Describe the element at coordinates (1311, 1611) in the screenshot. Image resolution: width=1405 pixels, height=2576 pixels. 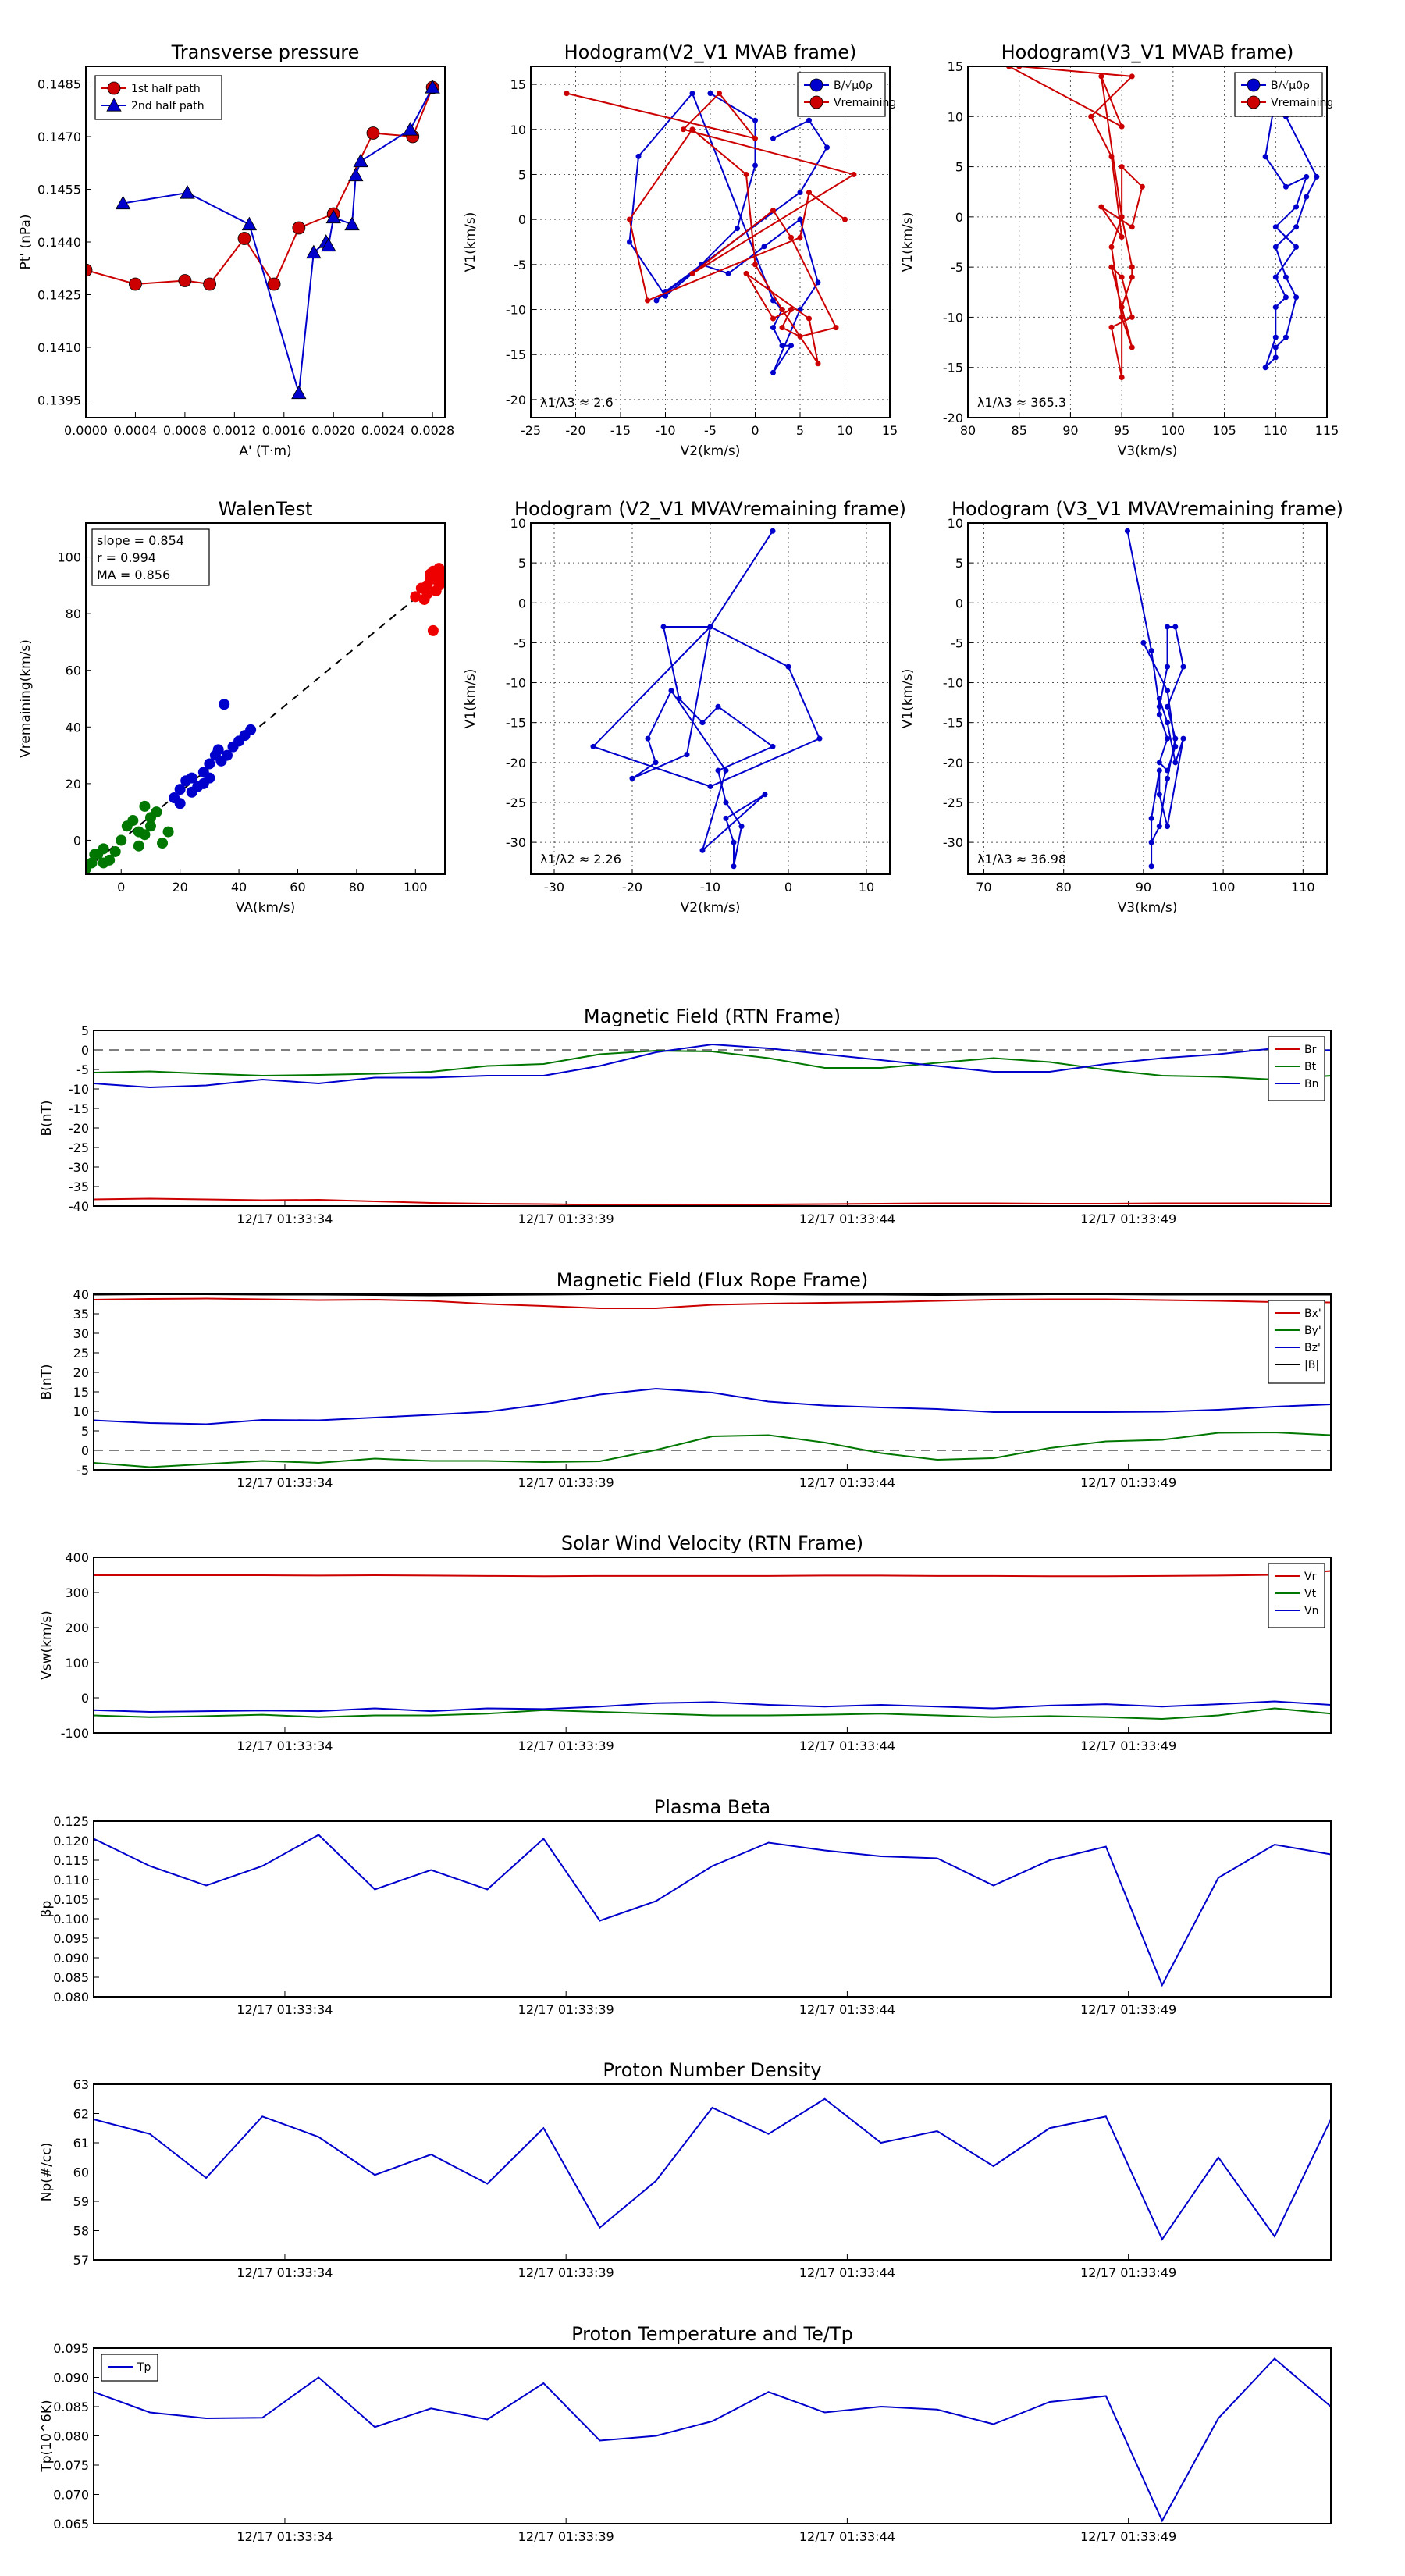
I see `legend-label: Vn` at that location.